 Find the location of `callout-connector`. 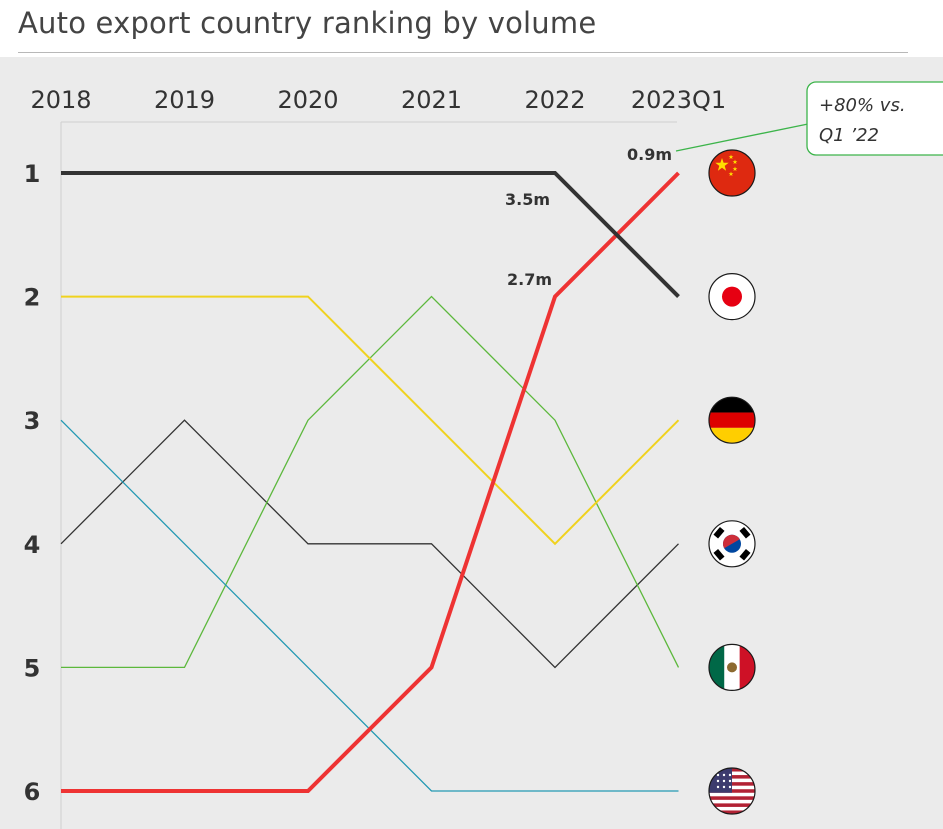

callout-connector is located at coordinates (742, 137).